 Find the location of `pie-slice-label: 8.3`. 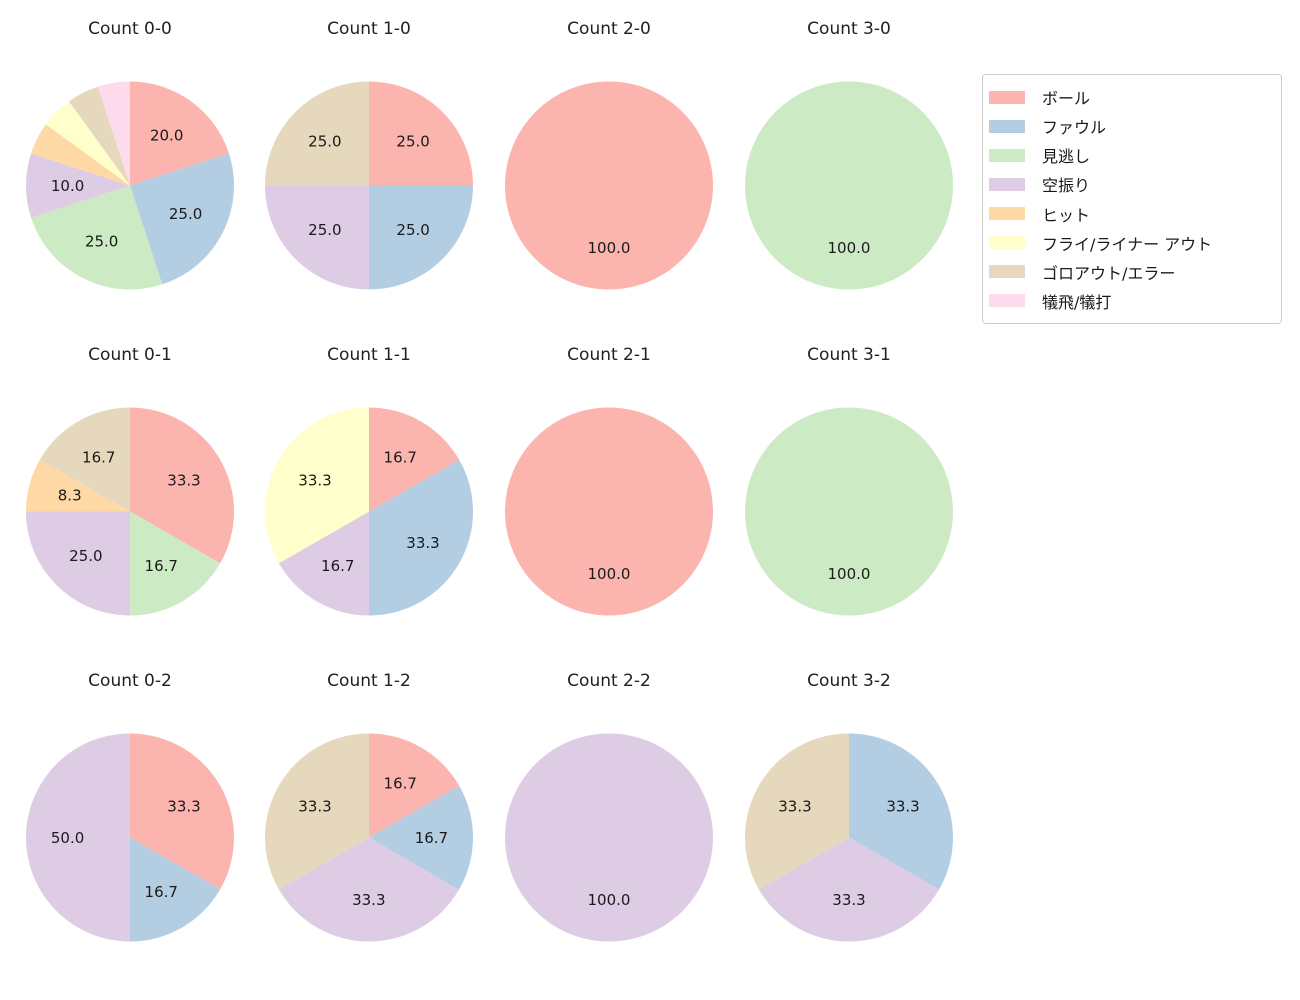

pie-slice-label: 8.3 is located at coordinates (70, 496).